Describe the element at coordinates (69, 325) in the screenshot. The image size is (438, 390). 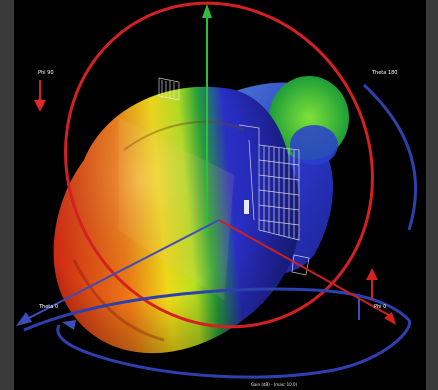
I see `y-axis-arrow-icon` at that location.